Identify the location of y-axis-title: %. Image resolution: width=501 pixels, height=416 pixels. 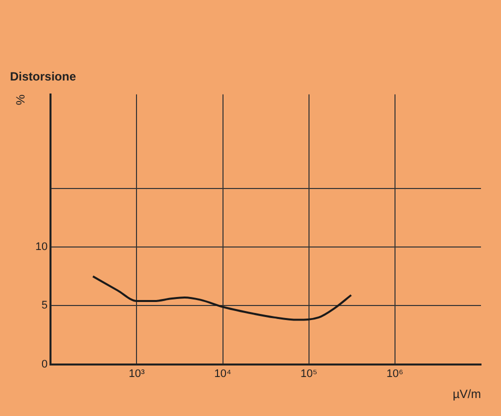
(21, 100).